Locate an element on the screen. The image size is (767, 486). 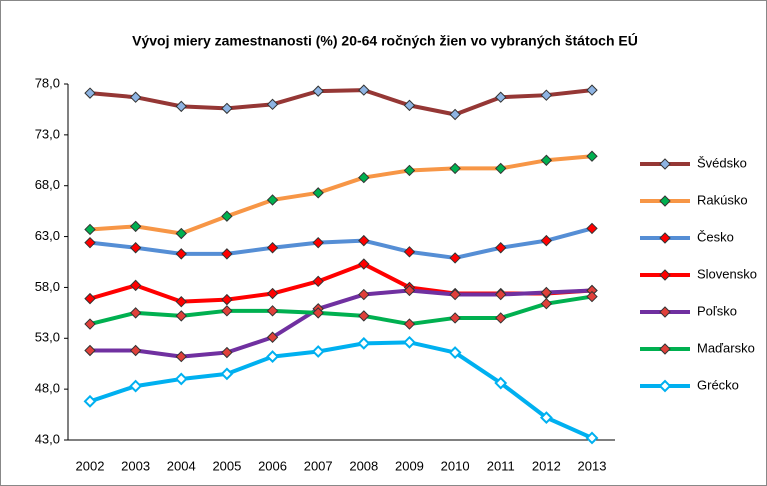
x-tick-label: 2008 is located at coordinates (363, 465).